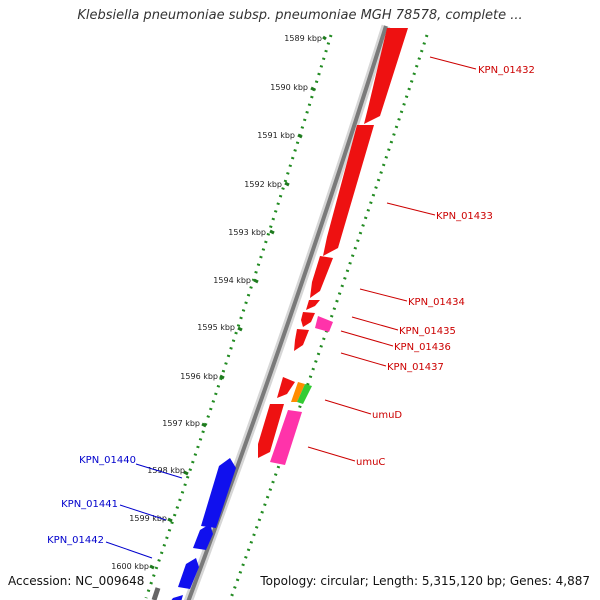 Image resolution: width=600 pixels, height=600 pixels. I want to click on scale-label-1599: 1599 kbp, so click(148, 518).